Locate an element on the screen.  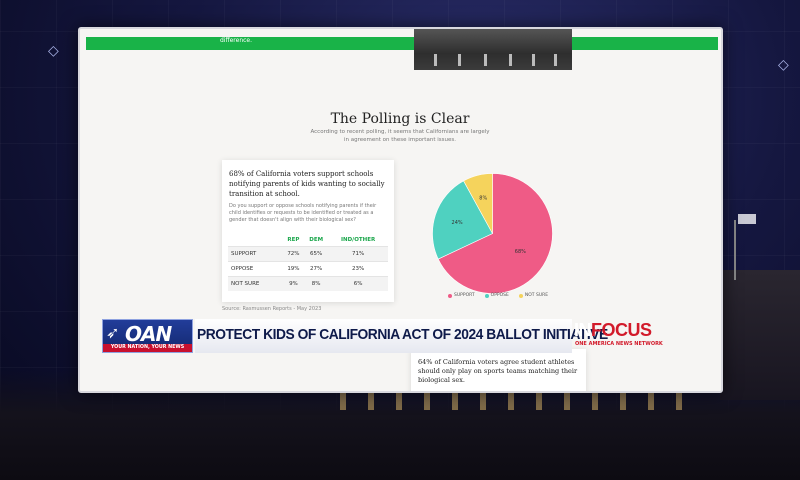
oan-logo: ➶ OAN YOUR NATION, YOUR NEWS is located at coordinates (147, 336).